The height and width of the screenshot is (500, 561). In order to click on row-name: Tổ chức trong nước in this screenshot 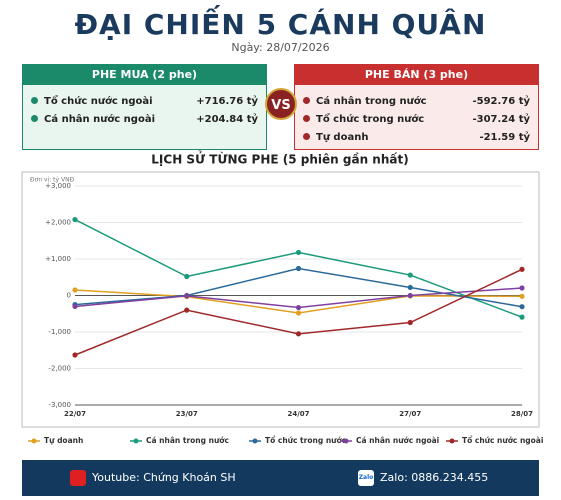, I will do `click(363, 119)`.